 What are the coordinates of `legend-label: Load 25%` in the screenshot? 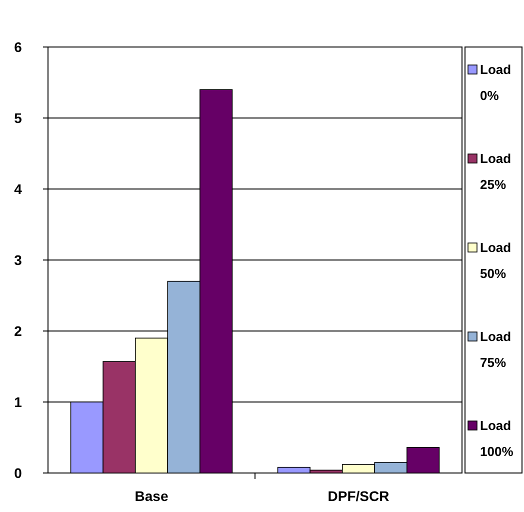 It's located at (496, 171).